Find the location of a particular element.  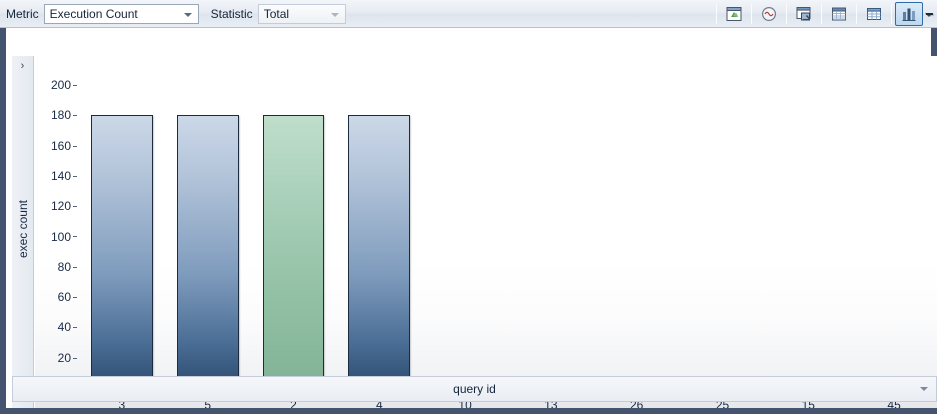

grid-view-icon-button is located at coordinates (839, 14).